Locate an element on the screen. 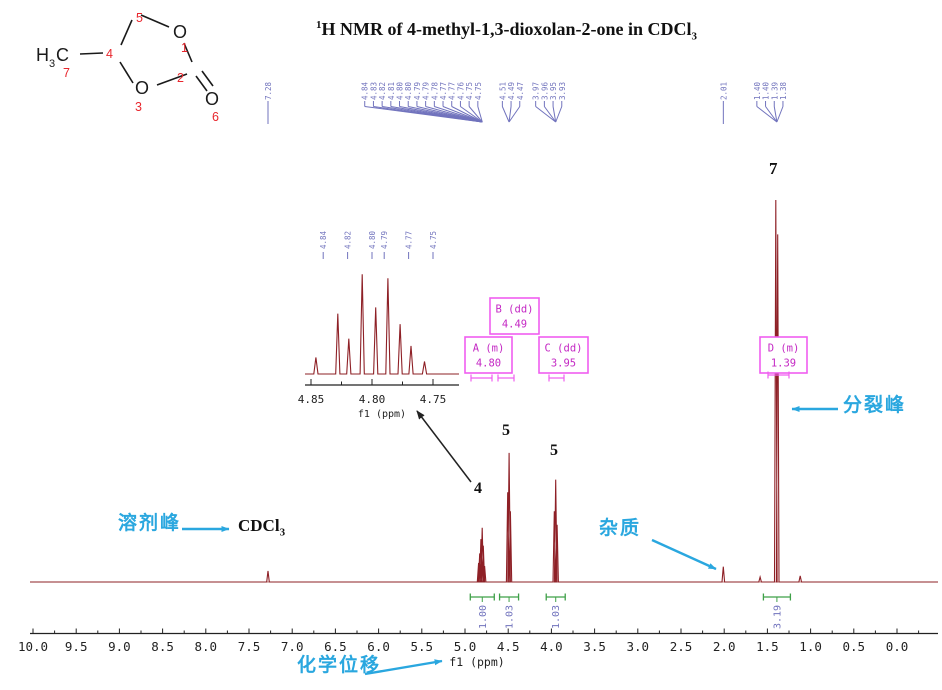  multiplet-box-id: C (dd) is located at coordinates (564, 349).